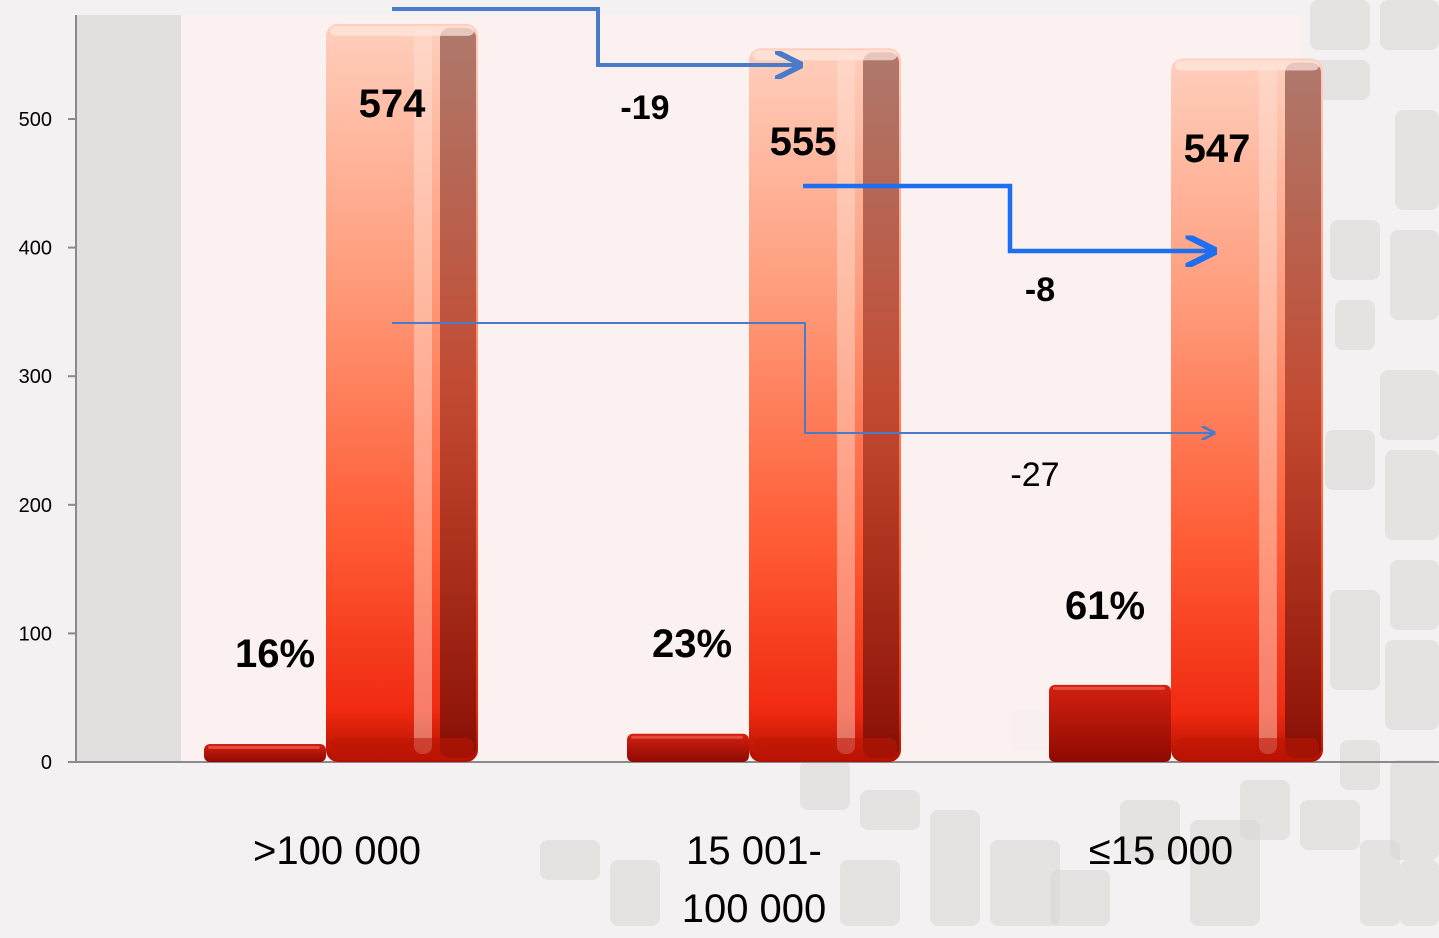 Image resolution: width=1439 pixels, height=938 pixels. What do you see at coordinates (35, 249) in the screenshot?
I see `y-tick-label: 400` at bounding box center [35, 249].